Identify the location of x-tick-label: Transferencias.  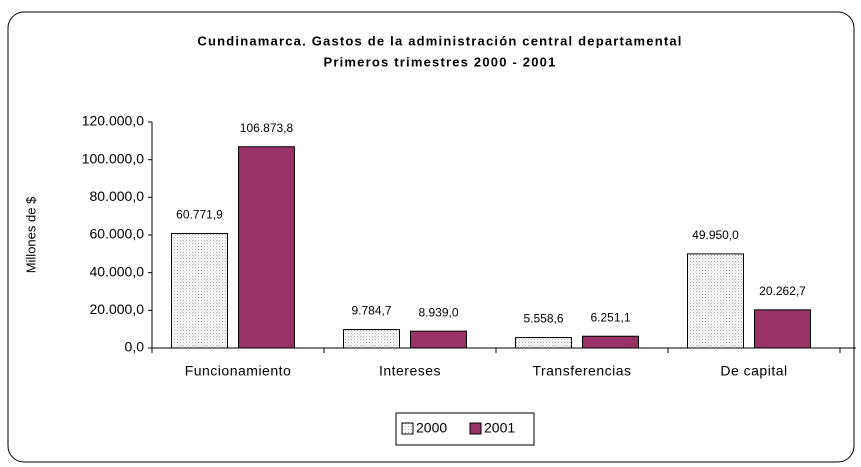
(581, 371).